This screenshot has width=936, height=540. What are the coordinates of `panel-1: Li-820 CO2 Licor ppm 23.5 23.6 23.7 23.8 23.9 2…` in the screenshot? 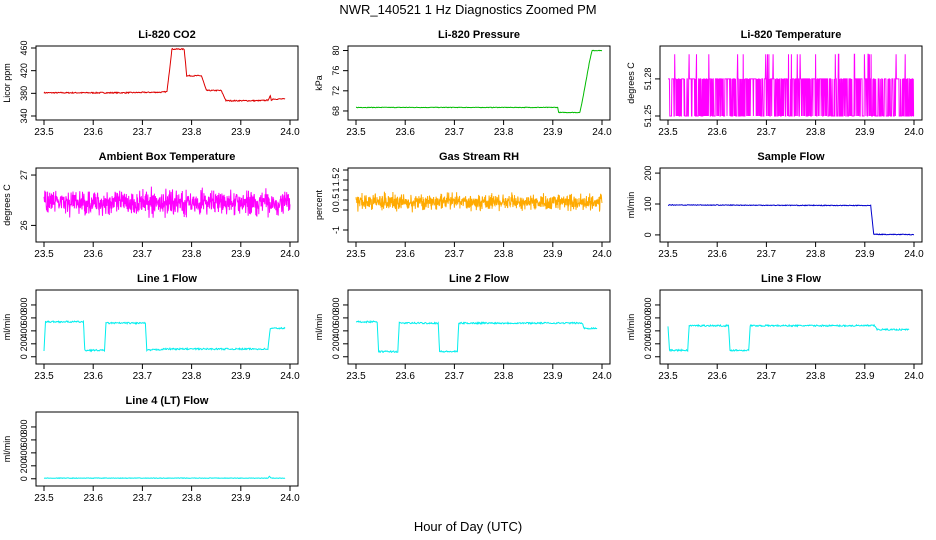 It's located at (151, 83).